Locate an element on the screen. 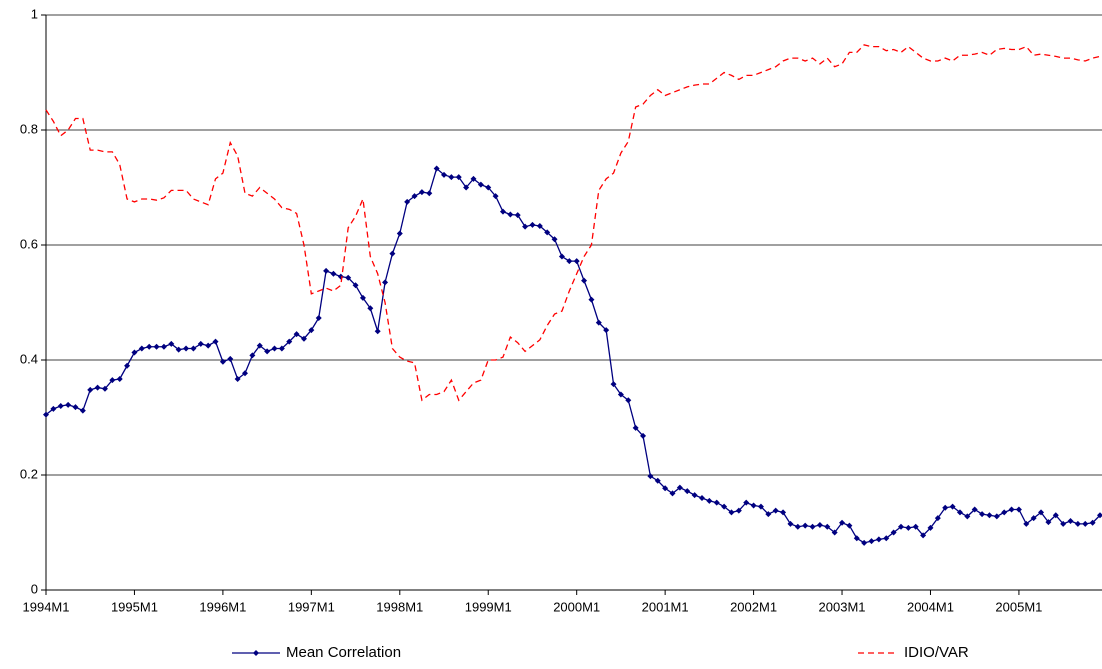 The height and width of the screenshot is (669, 1102). legend-label: IDIO/VAR is located at coordinates (936, 652).